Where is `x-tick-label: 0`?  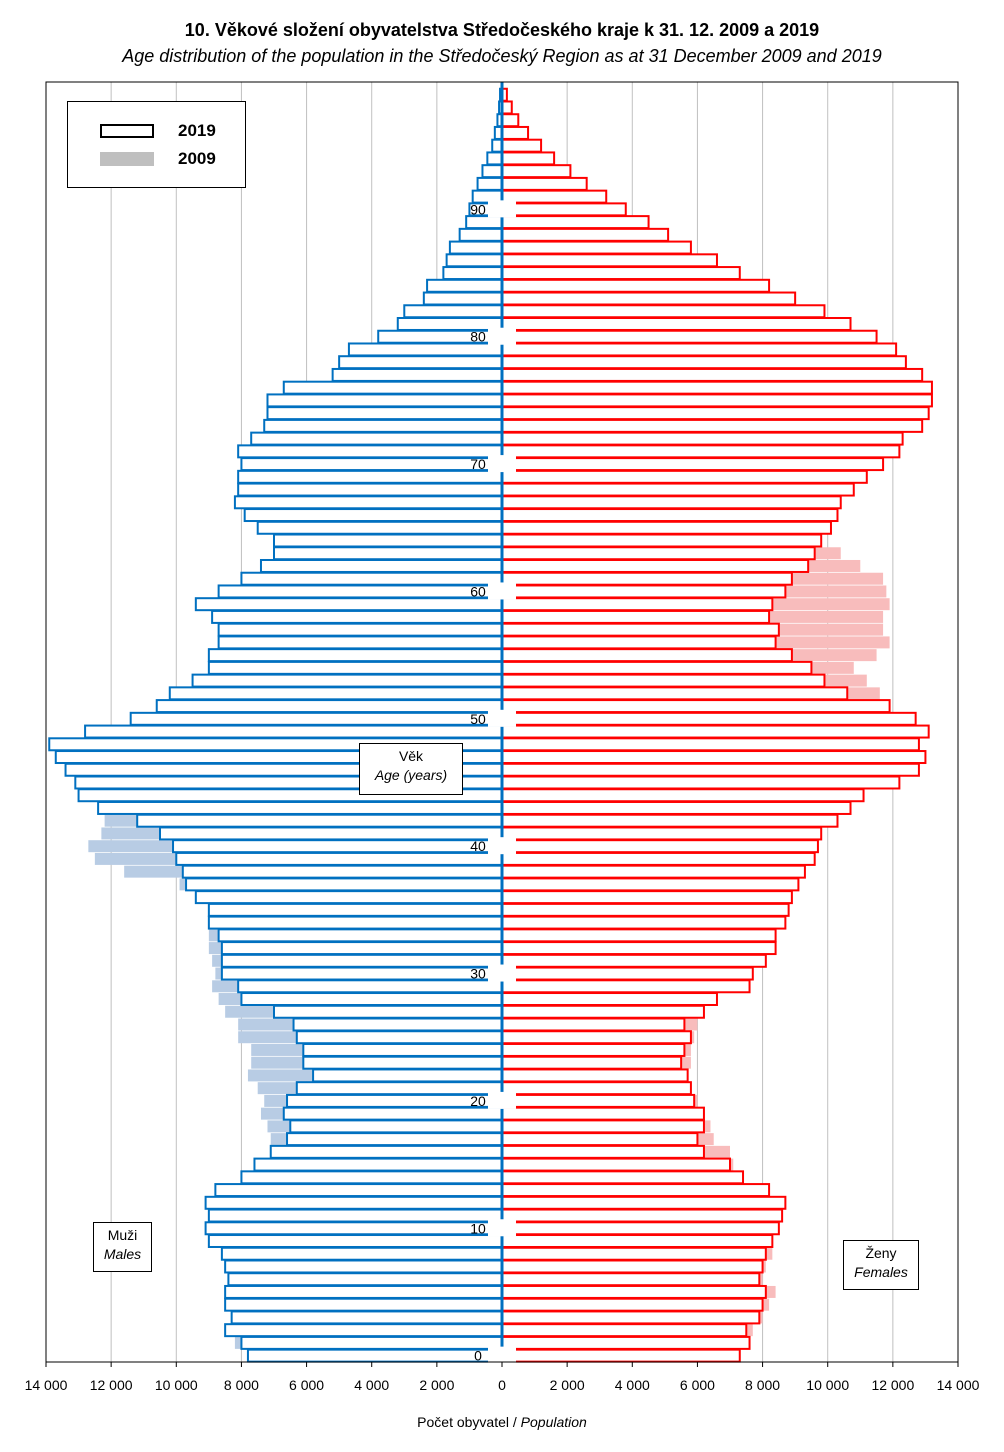 x-tick-label: 0 is located at coordinates (502, 1385).